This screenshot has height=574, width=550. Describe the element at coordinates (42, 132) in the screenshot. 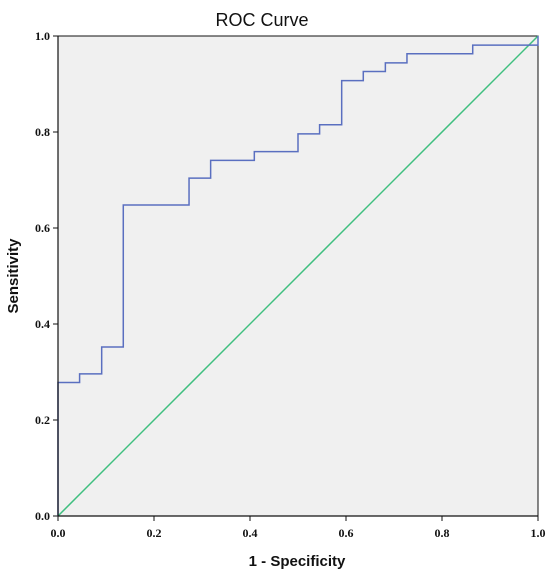

I see `y-tick-label: 0.8` at that location.